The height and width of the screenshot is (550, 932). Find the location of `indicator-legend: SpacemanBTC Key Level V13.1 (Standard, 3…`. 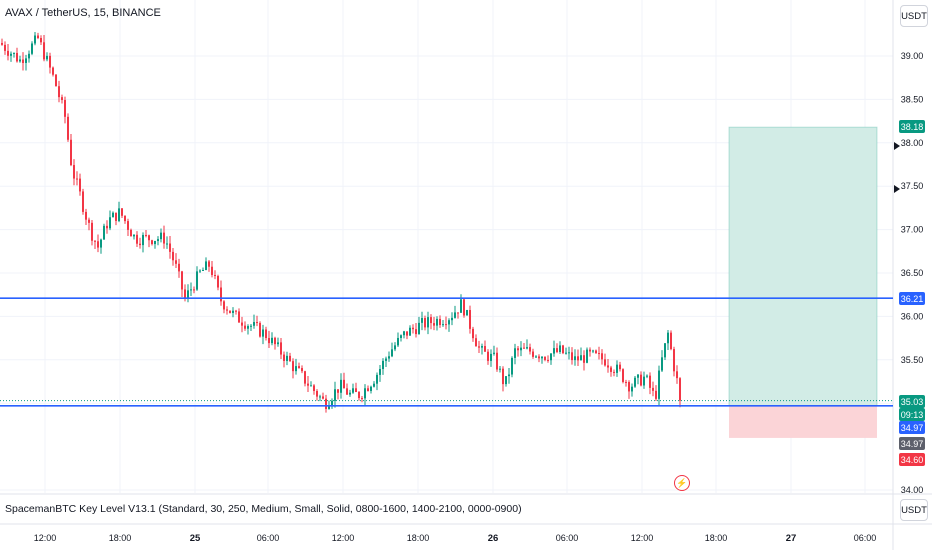

indicator-legend: SpacemanBTC Key Level V13.1 (Standard, 3… is located at coordinates (263, 509).